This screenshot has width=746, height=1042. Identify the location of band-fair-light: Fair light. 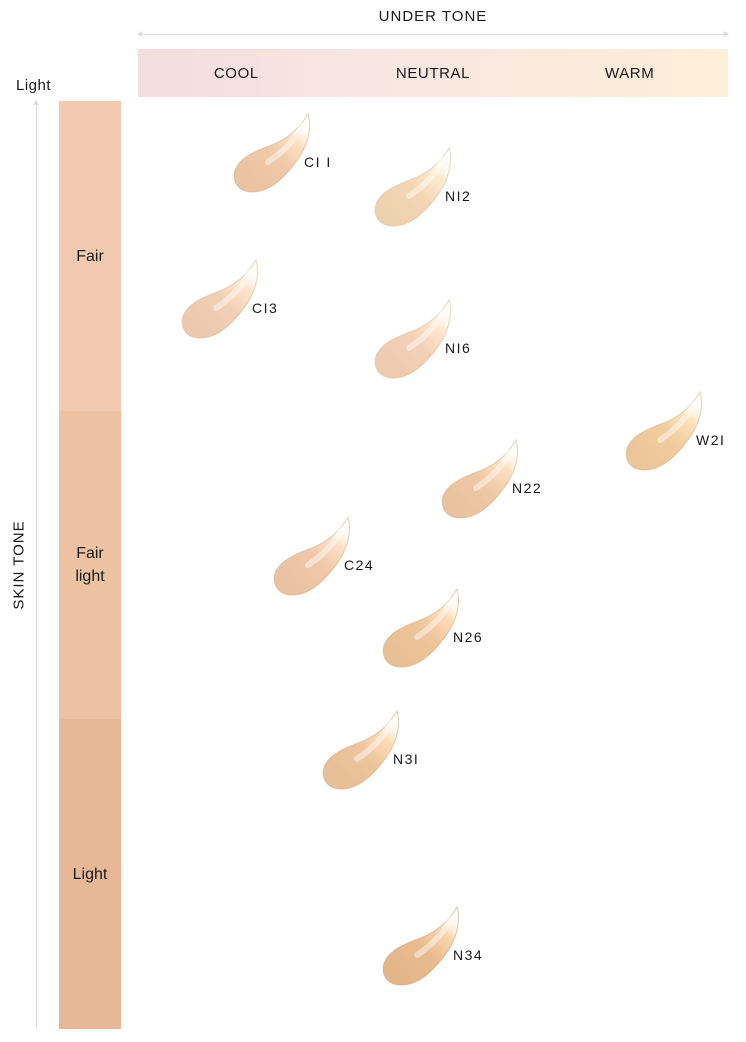
(90, 565).